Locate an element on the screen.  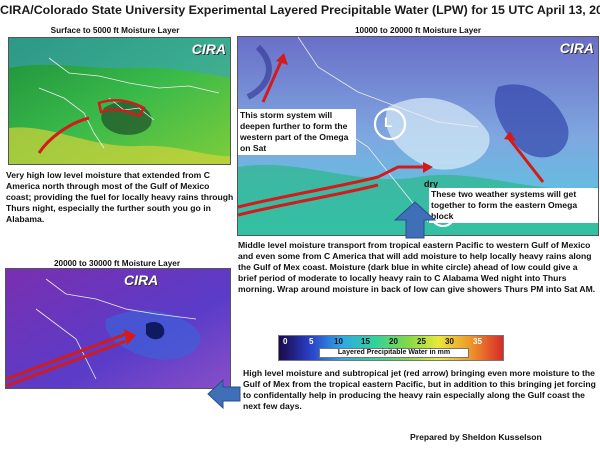
tick-label: 20 is located at coordinates (393, 341).